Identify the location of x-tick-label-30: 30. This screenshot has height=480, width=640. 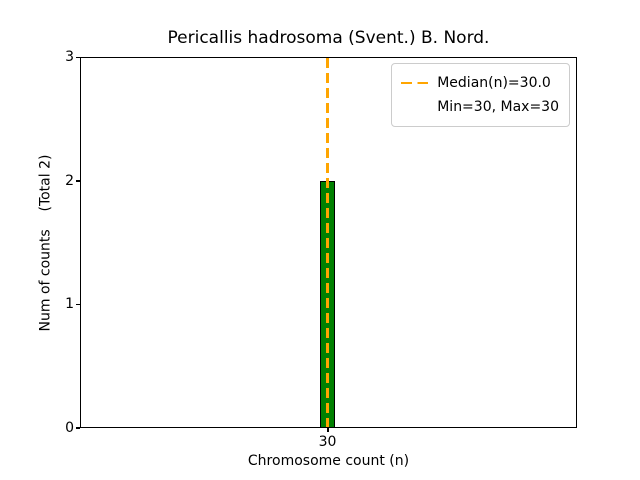
(327, 442).